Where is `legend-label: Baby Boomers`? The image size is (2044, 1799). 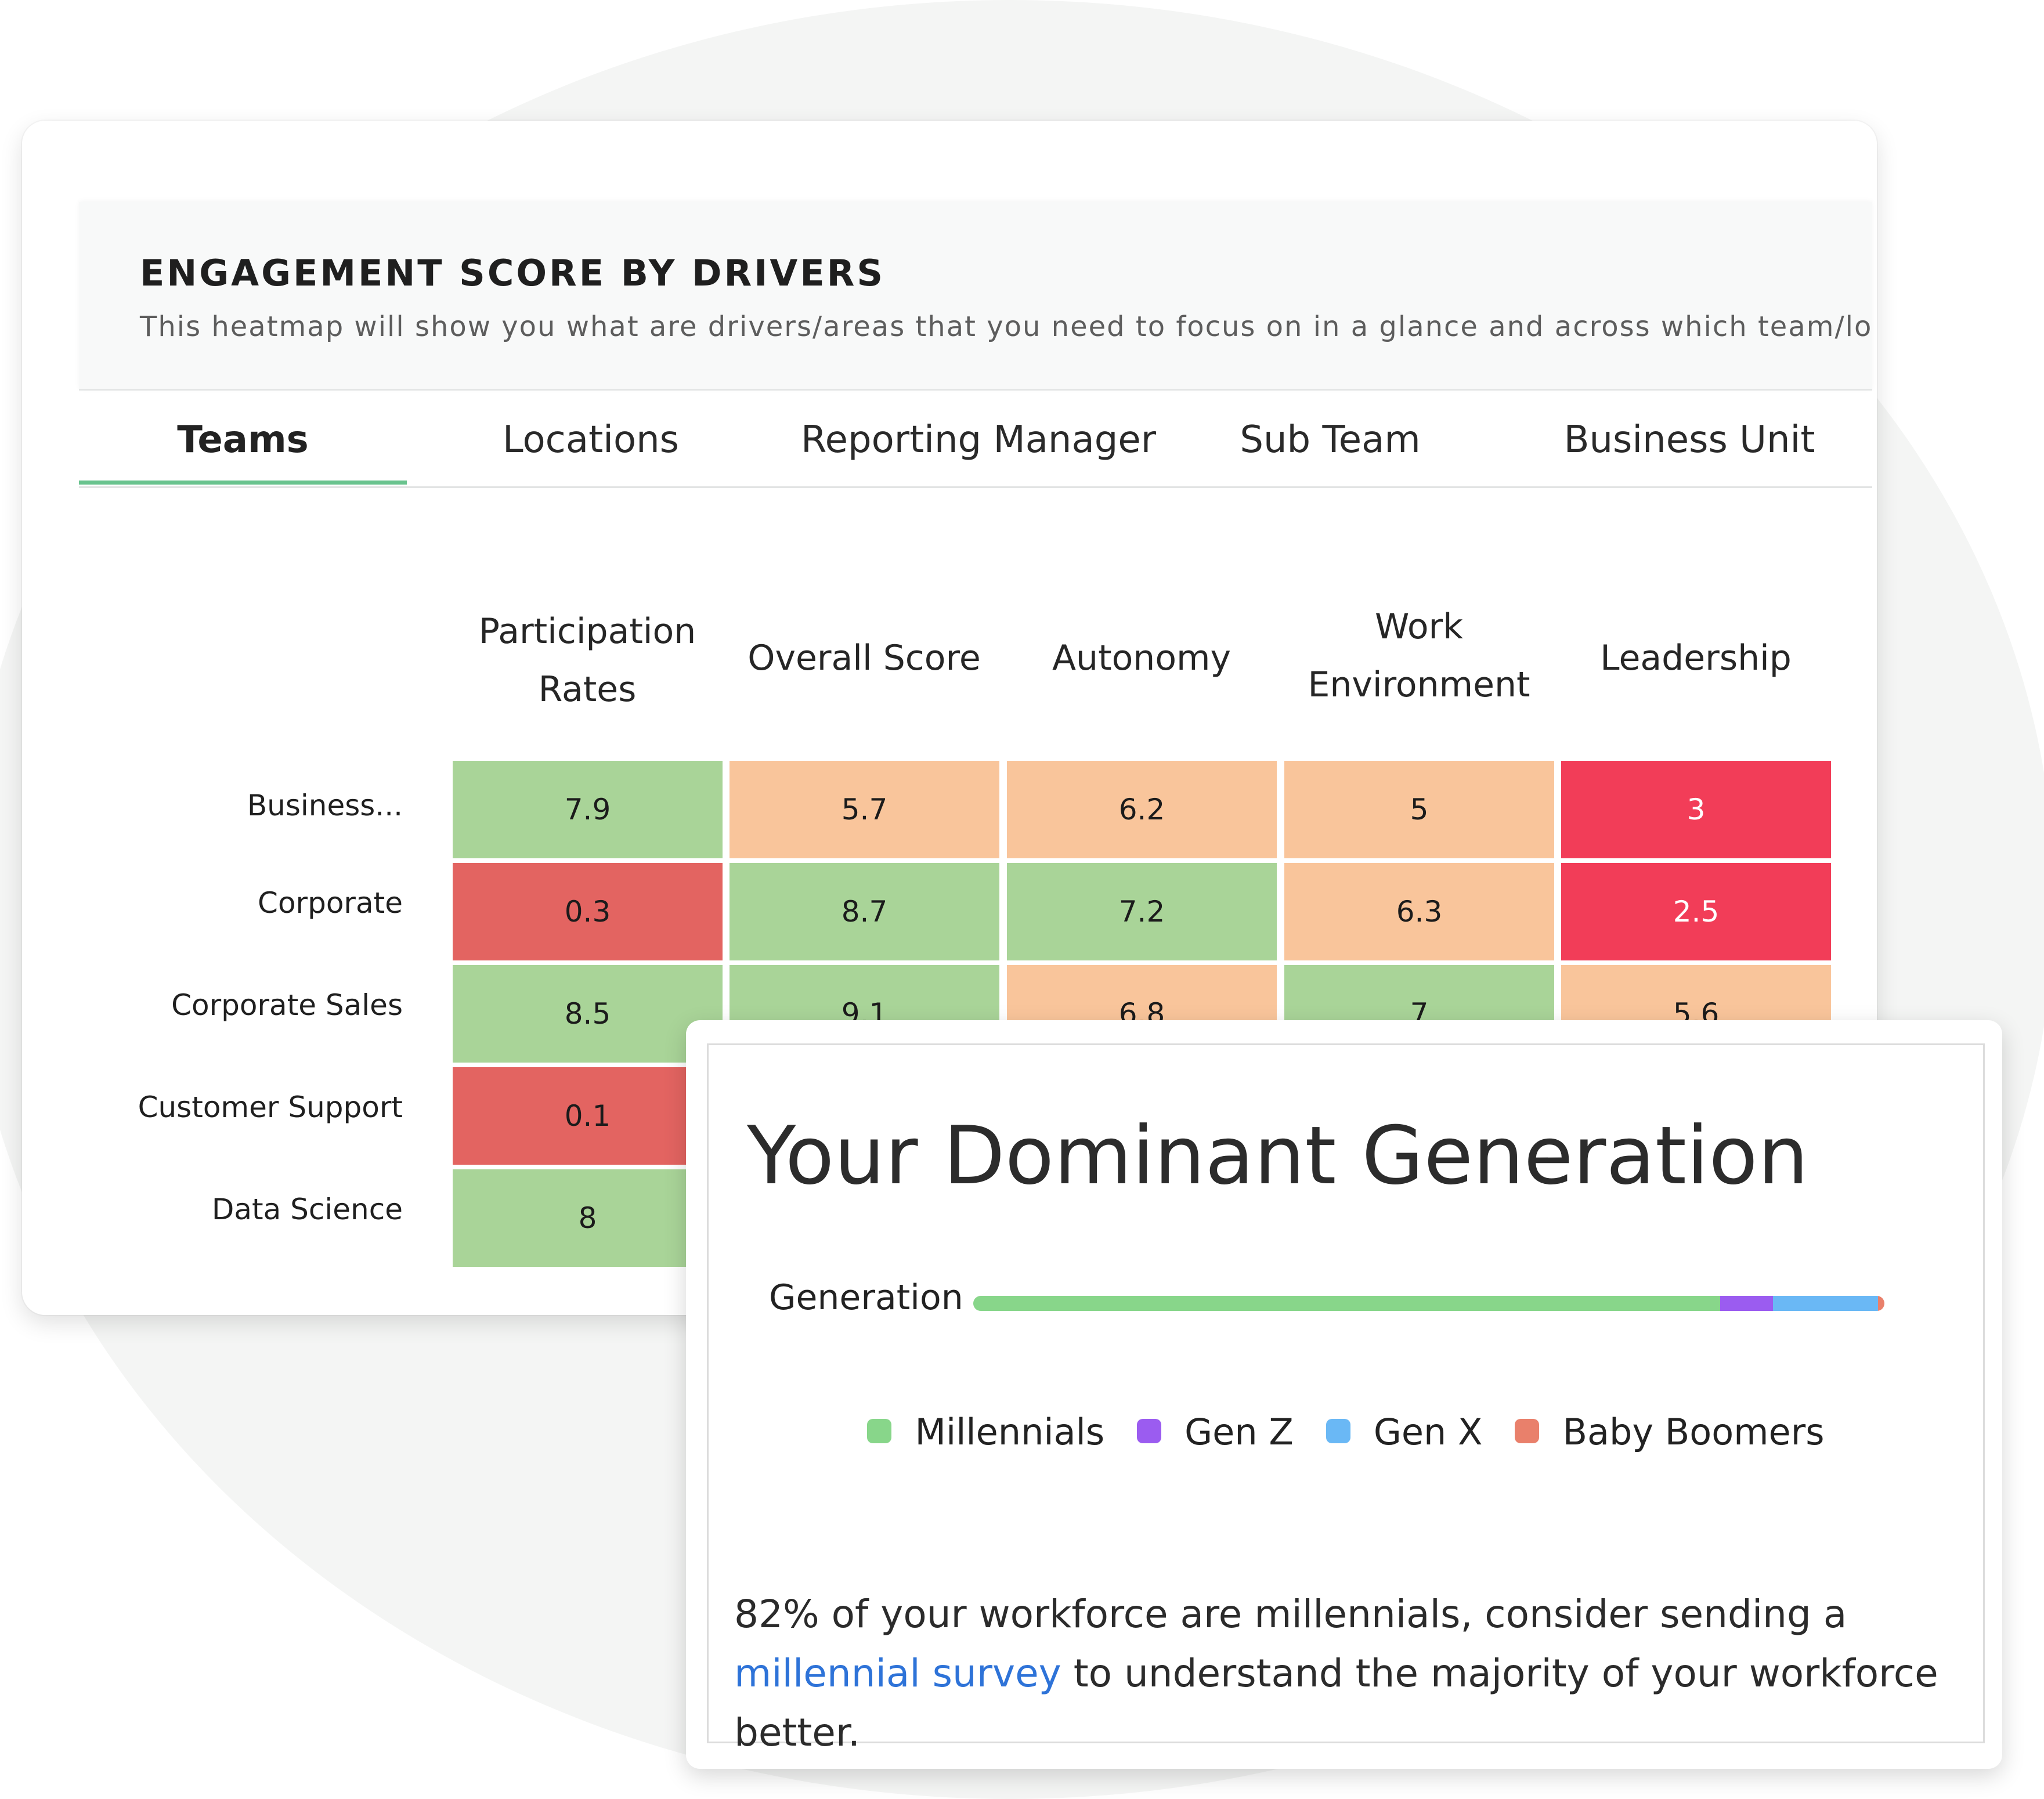
legend-label: Baby Boomers is located at coordinates (1693, 1432).